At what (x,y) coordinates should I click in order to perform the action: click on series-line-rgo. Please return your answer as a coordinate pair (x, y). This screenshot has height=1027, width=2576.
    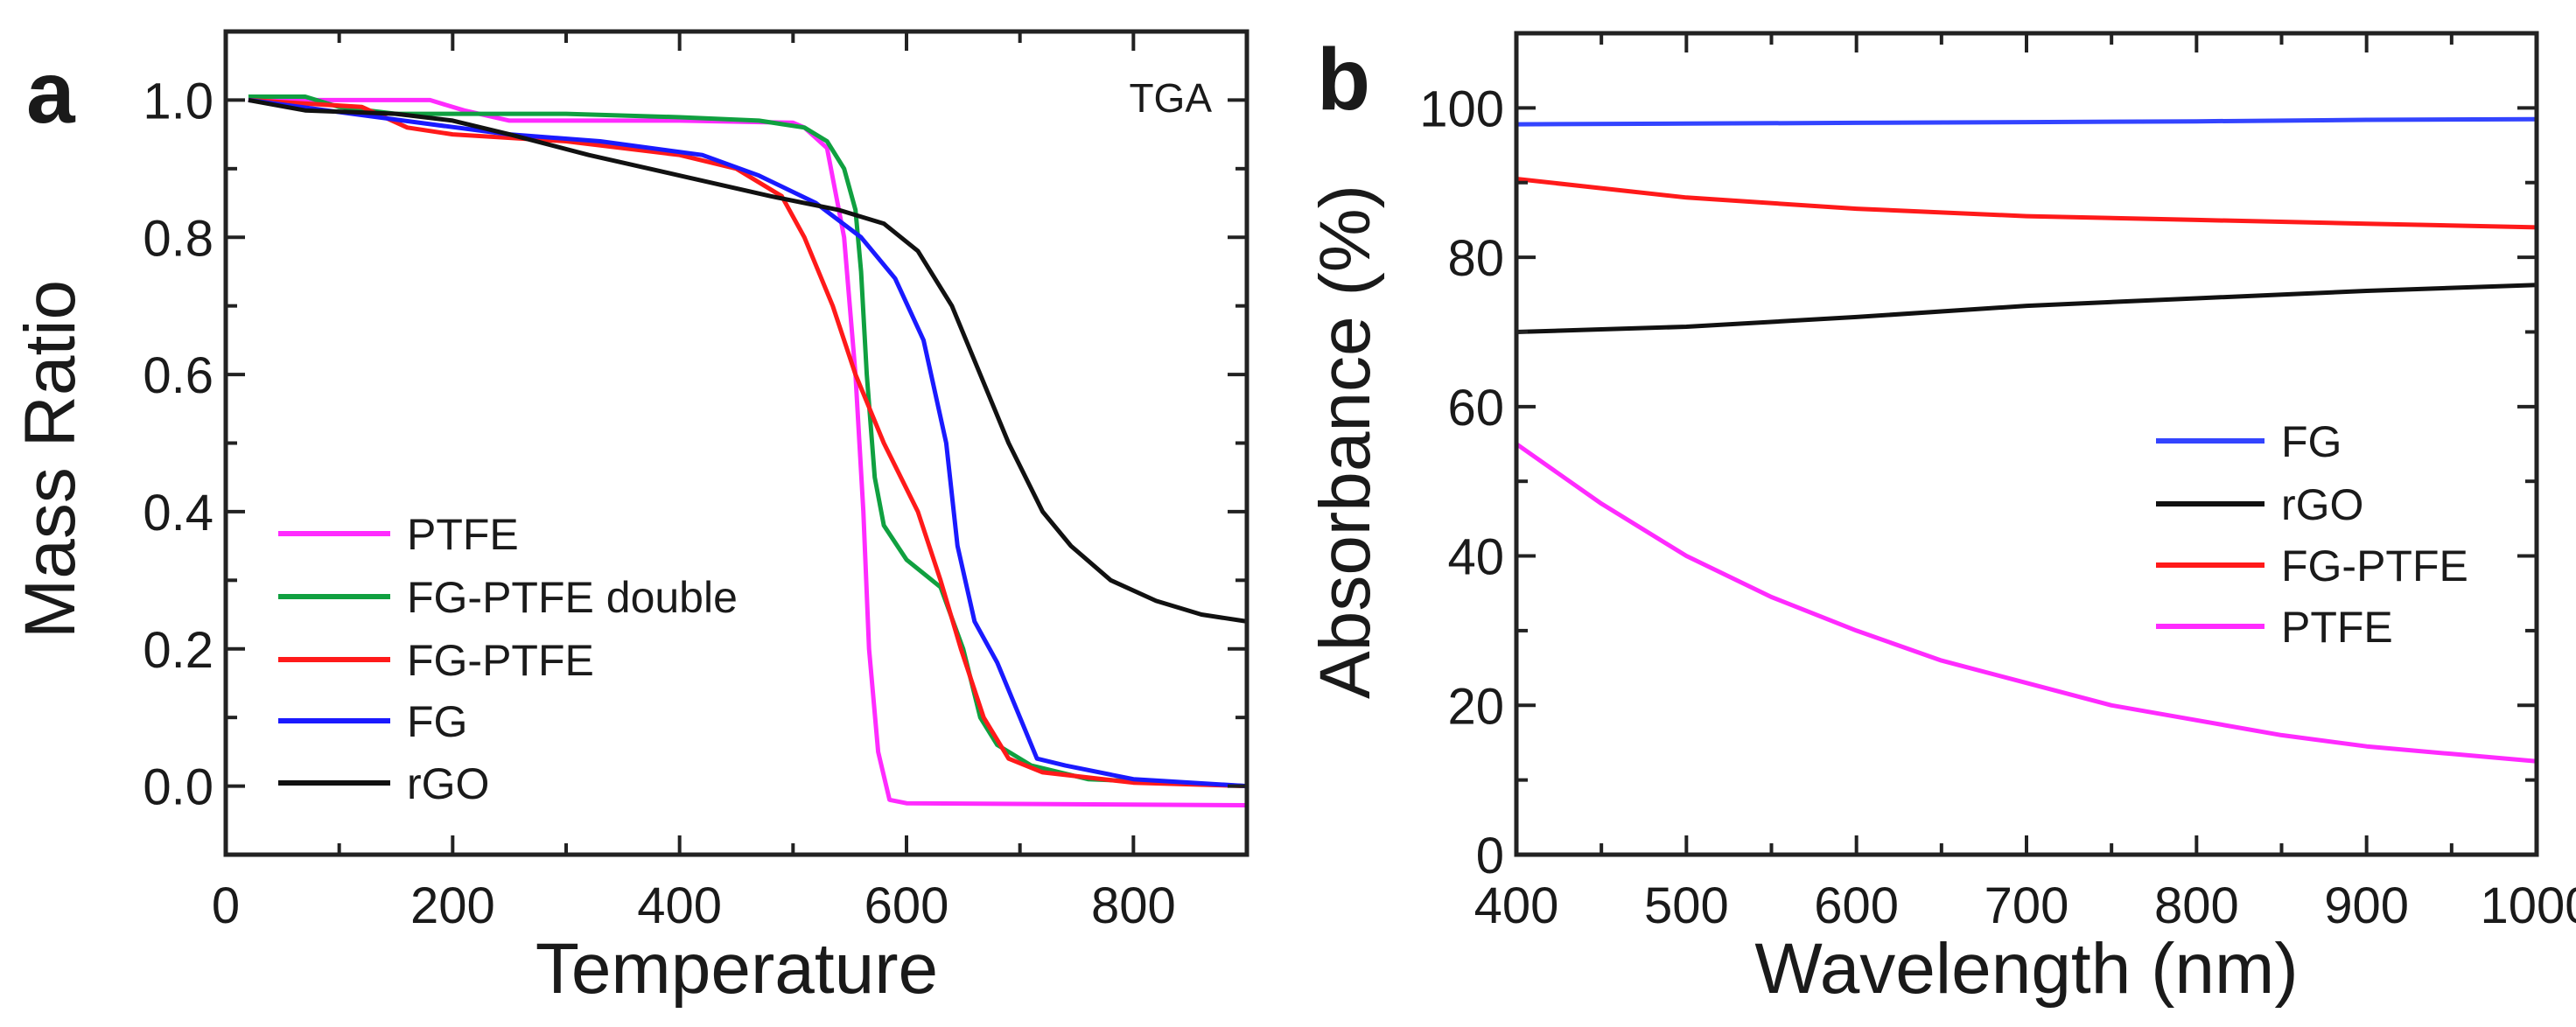
    Looking at the image, I should click on (2027, 308).